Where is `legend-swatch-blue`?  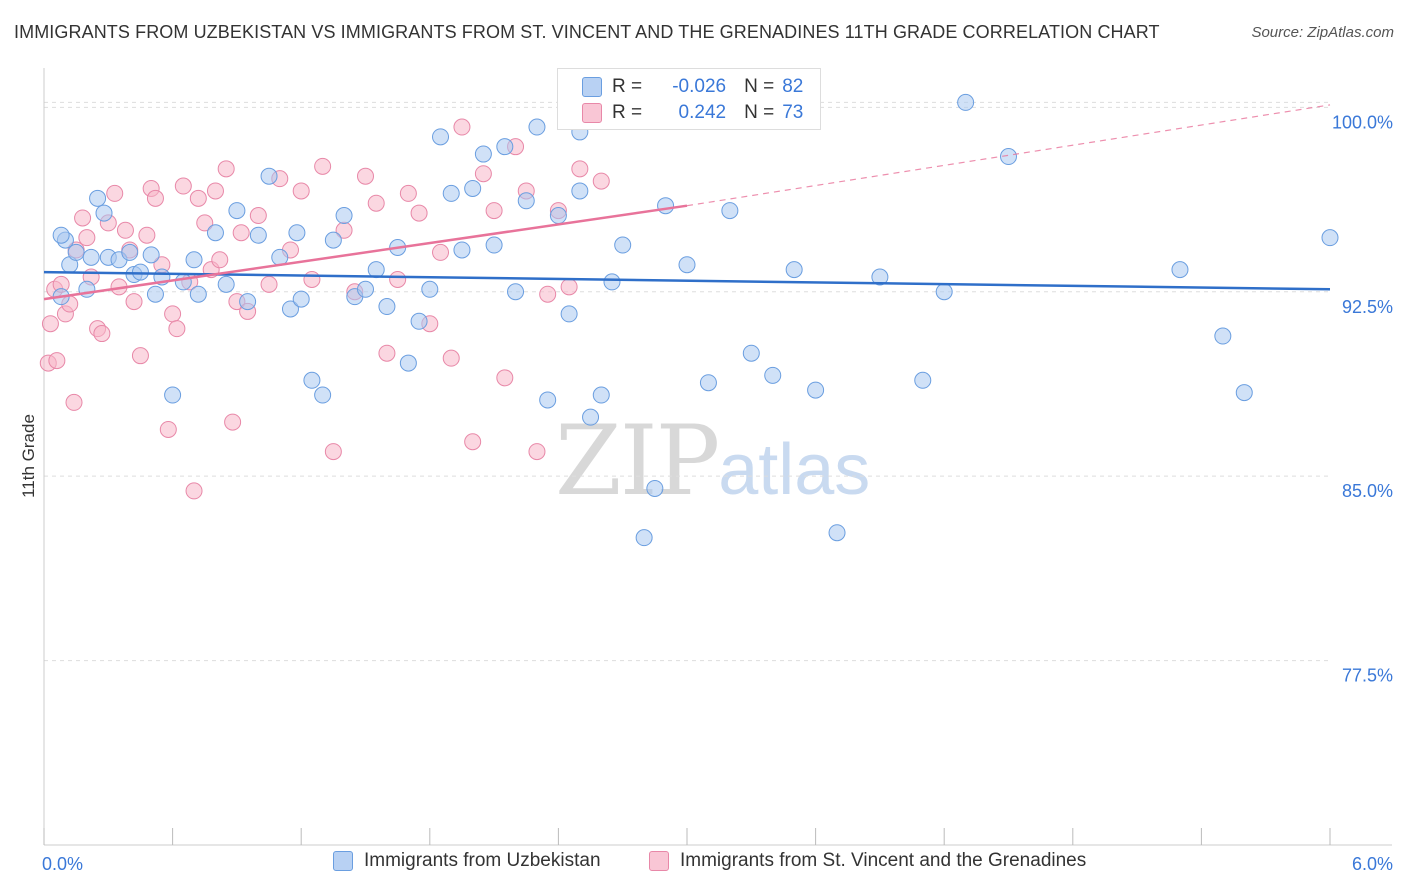 legend-swatch-blue is located at coordinates (343, 861).